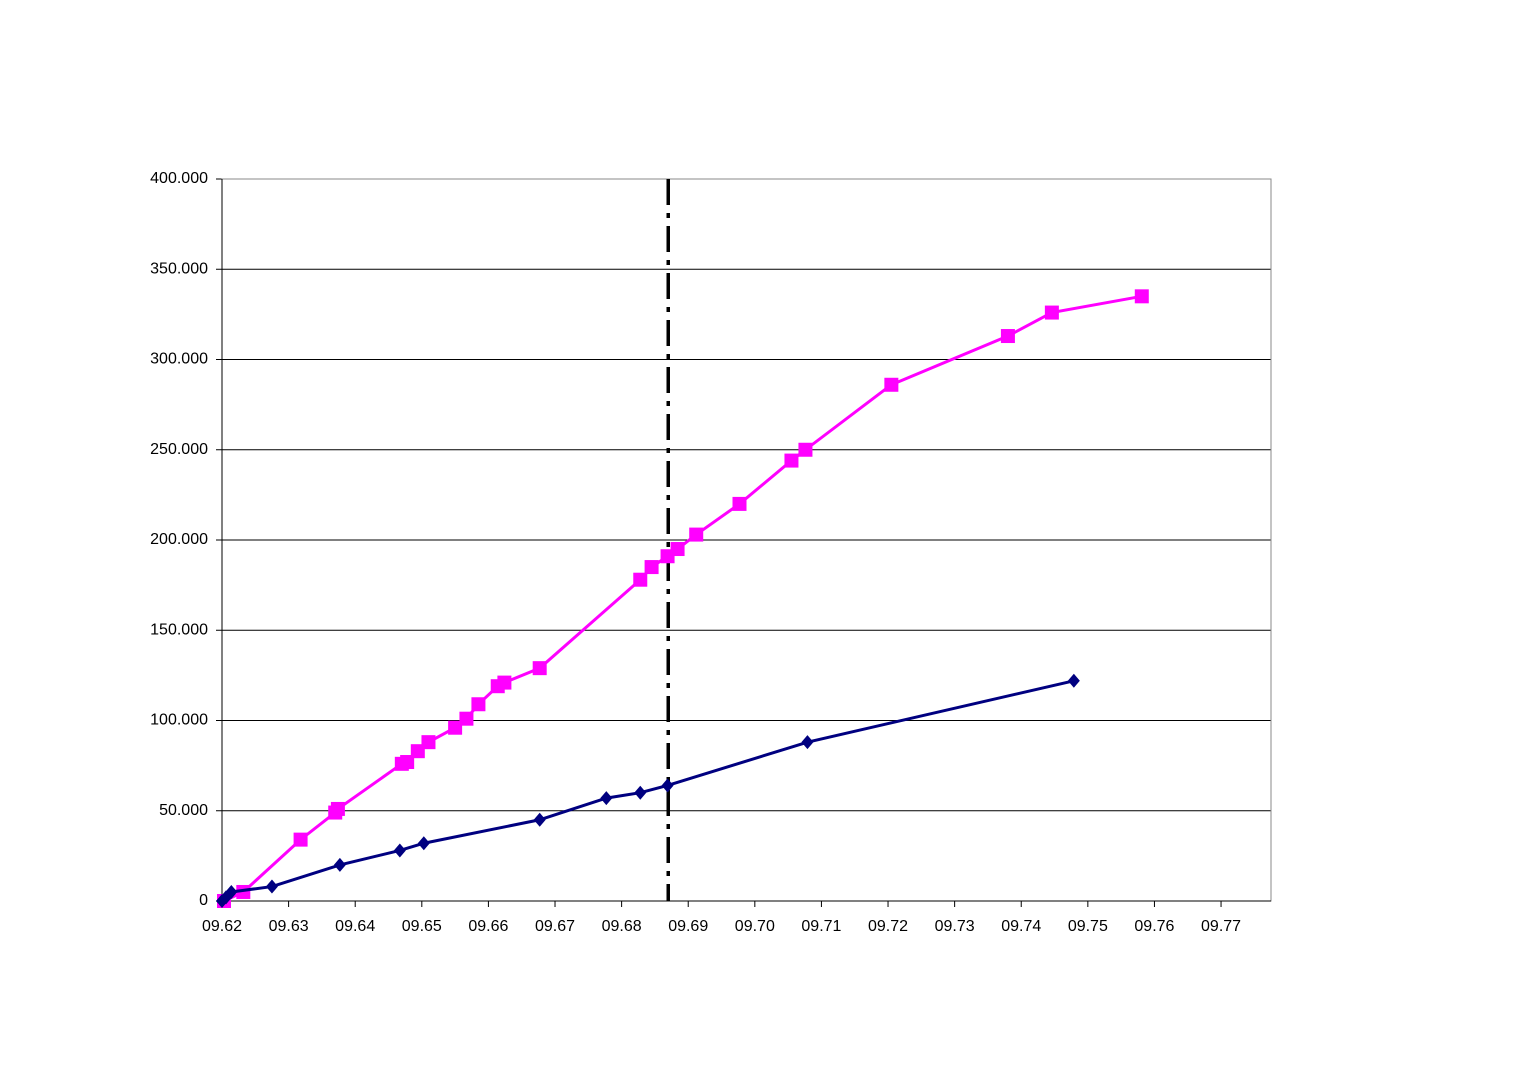 This screenshot has width=1528, height=1080. Describe the element at coordinates (955, 926) in the screenshot. I see `x-tick-label: 09.73` at that location.